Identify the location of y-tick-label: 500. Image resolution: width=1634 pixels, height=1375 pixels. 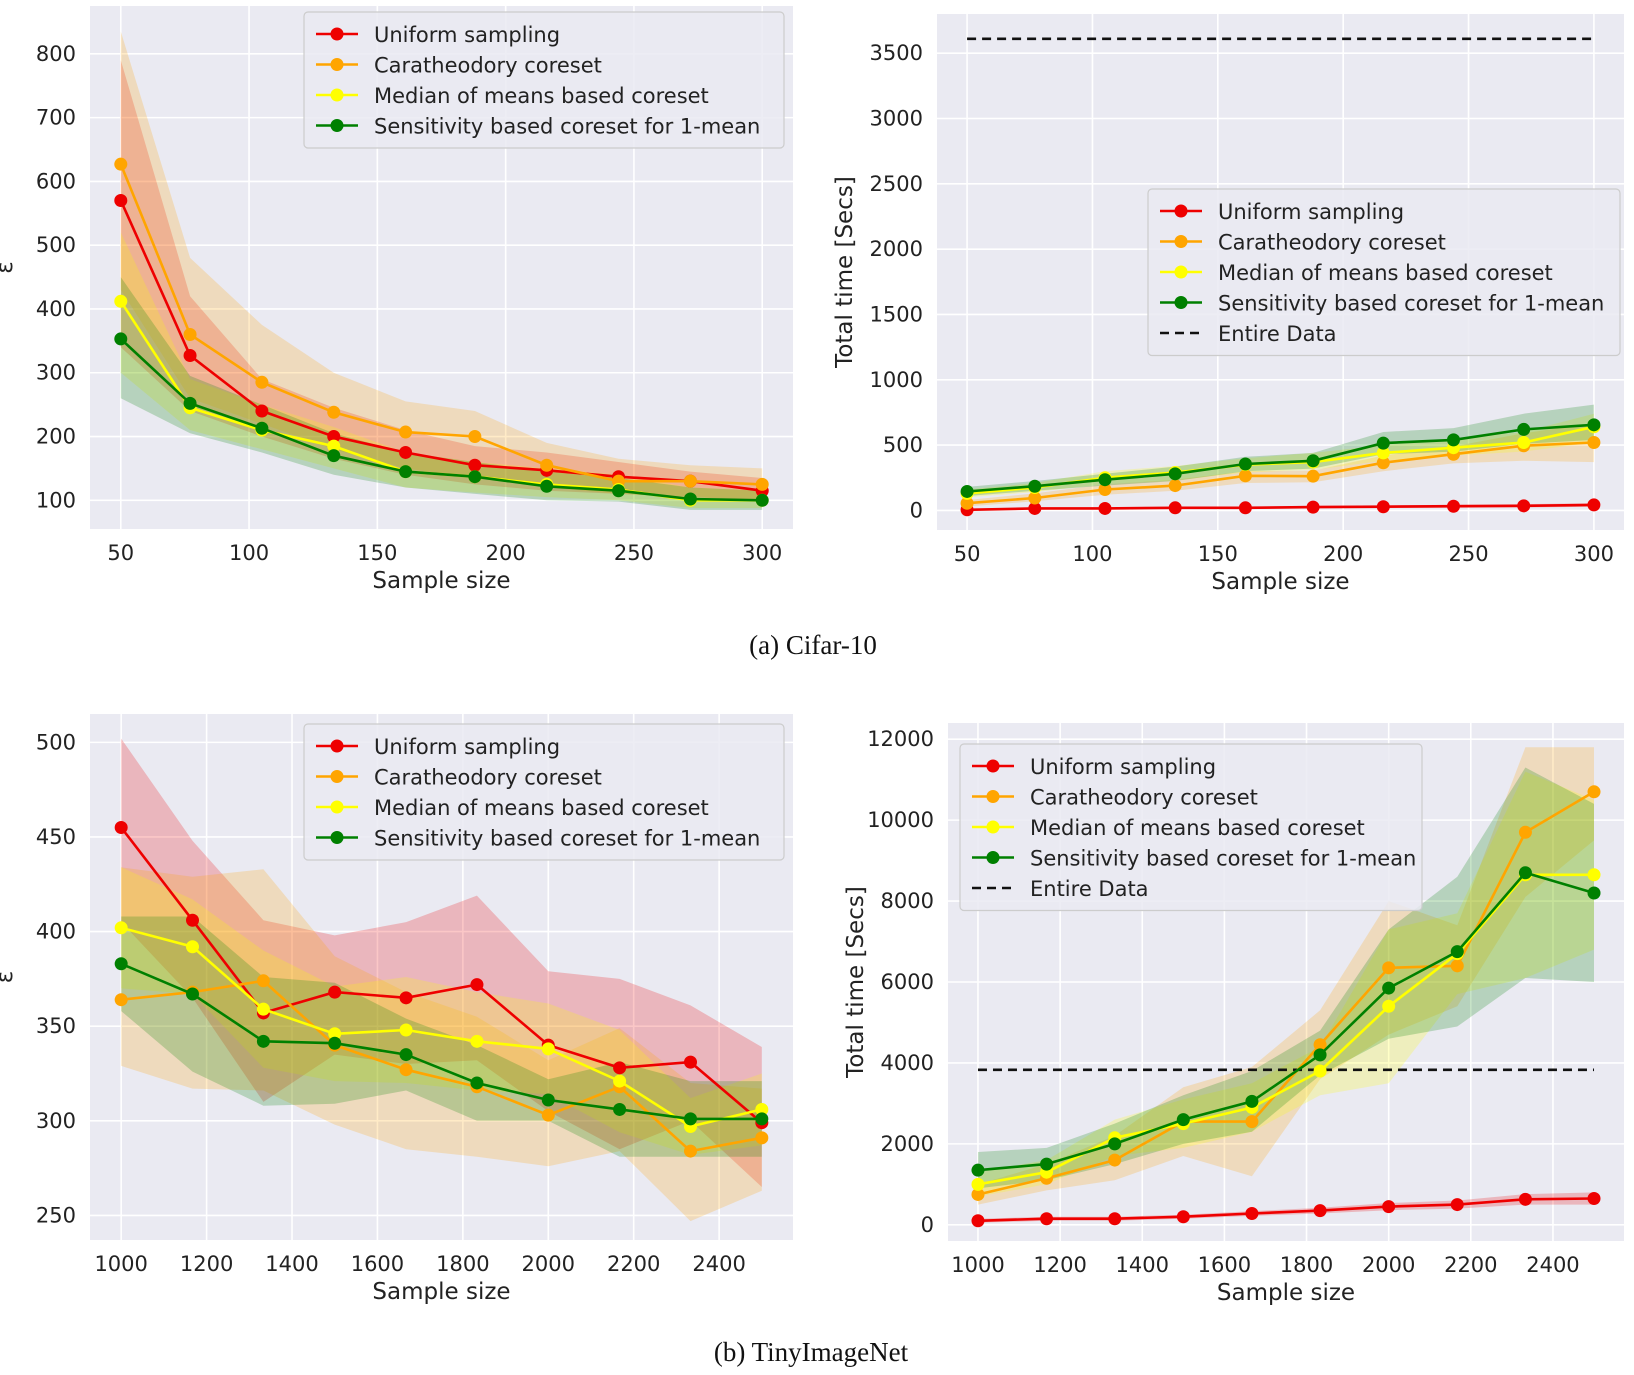
(56, 742).